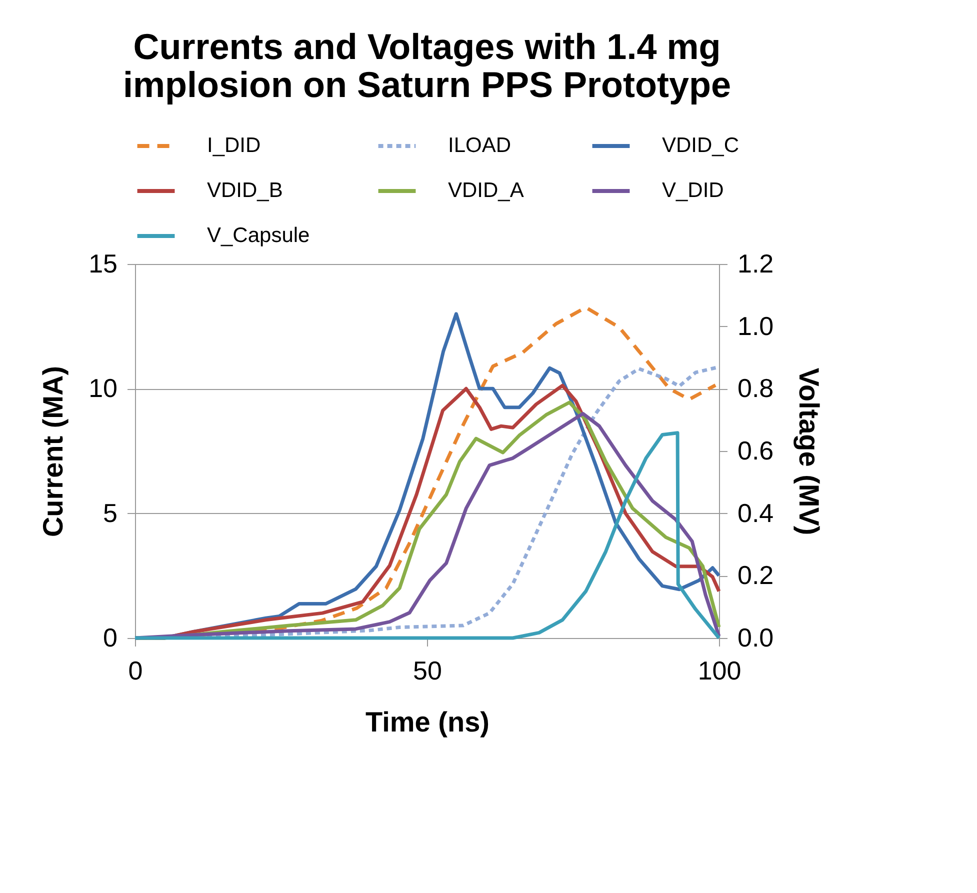 The width and height of the screenshot is (977, 893). What do you see at coordinates (486, 190) in the screenshot?
I see `legend-label: VDID_A` at bounding box center [486, 190].